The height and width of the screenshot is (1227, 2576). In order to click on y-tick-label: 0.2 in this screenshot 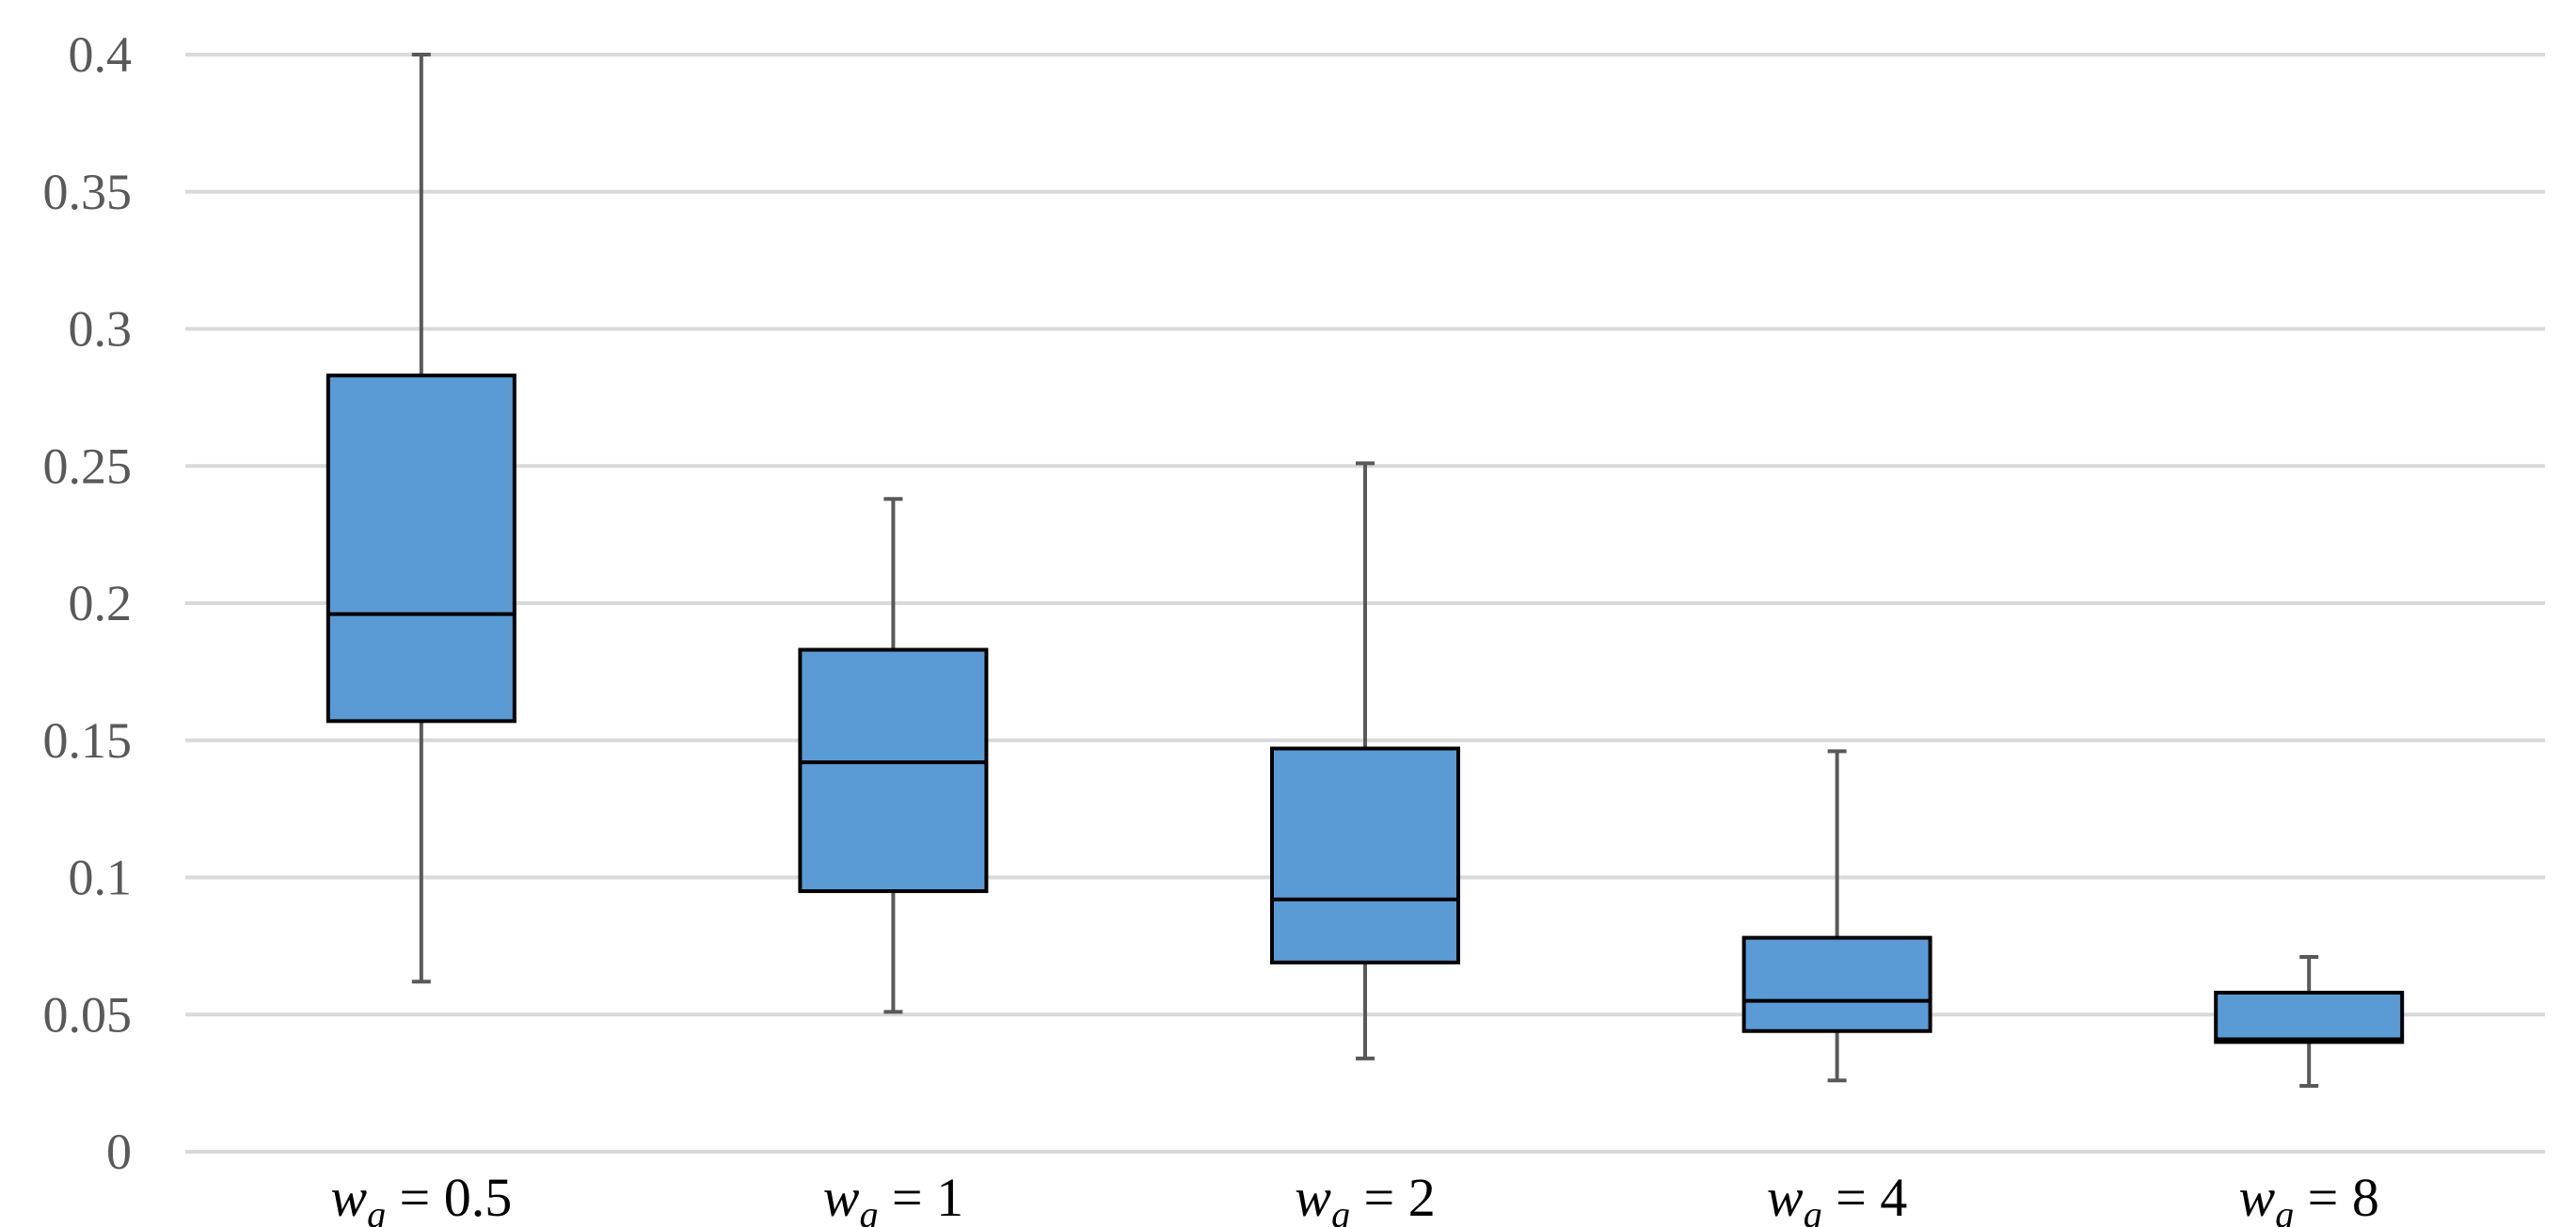, I will do `click(101, 603)`.